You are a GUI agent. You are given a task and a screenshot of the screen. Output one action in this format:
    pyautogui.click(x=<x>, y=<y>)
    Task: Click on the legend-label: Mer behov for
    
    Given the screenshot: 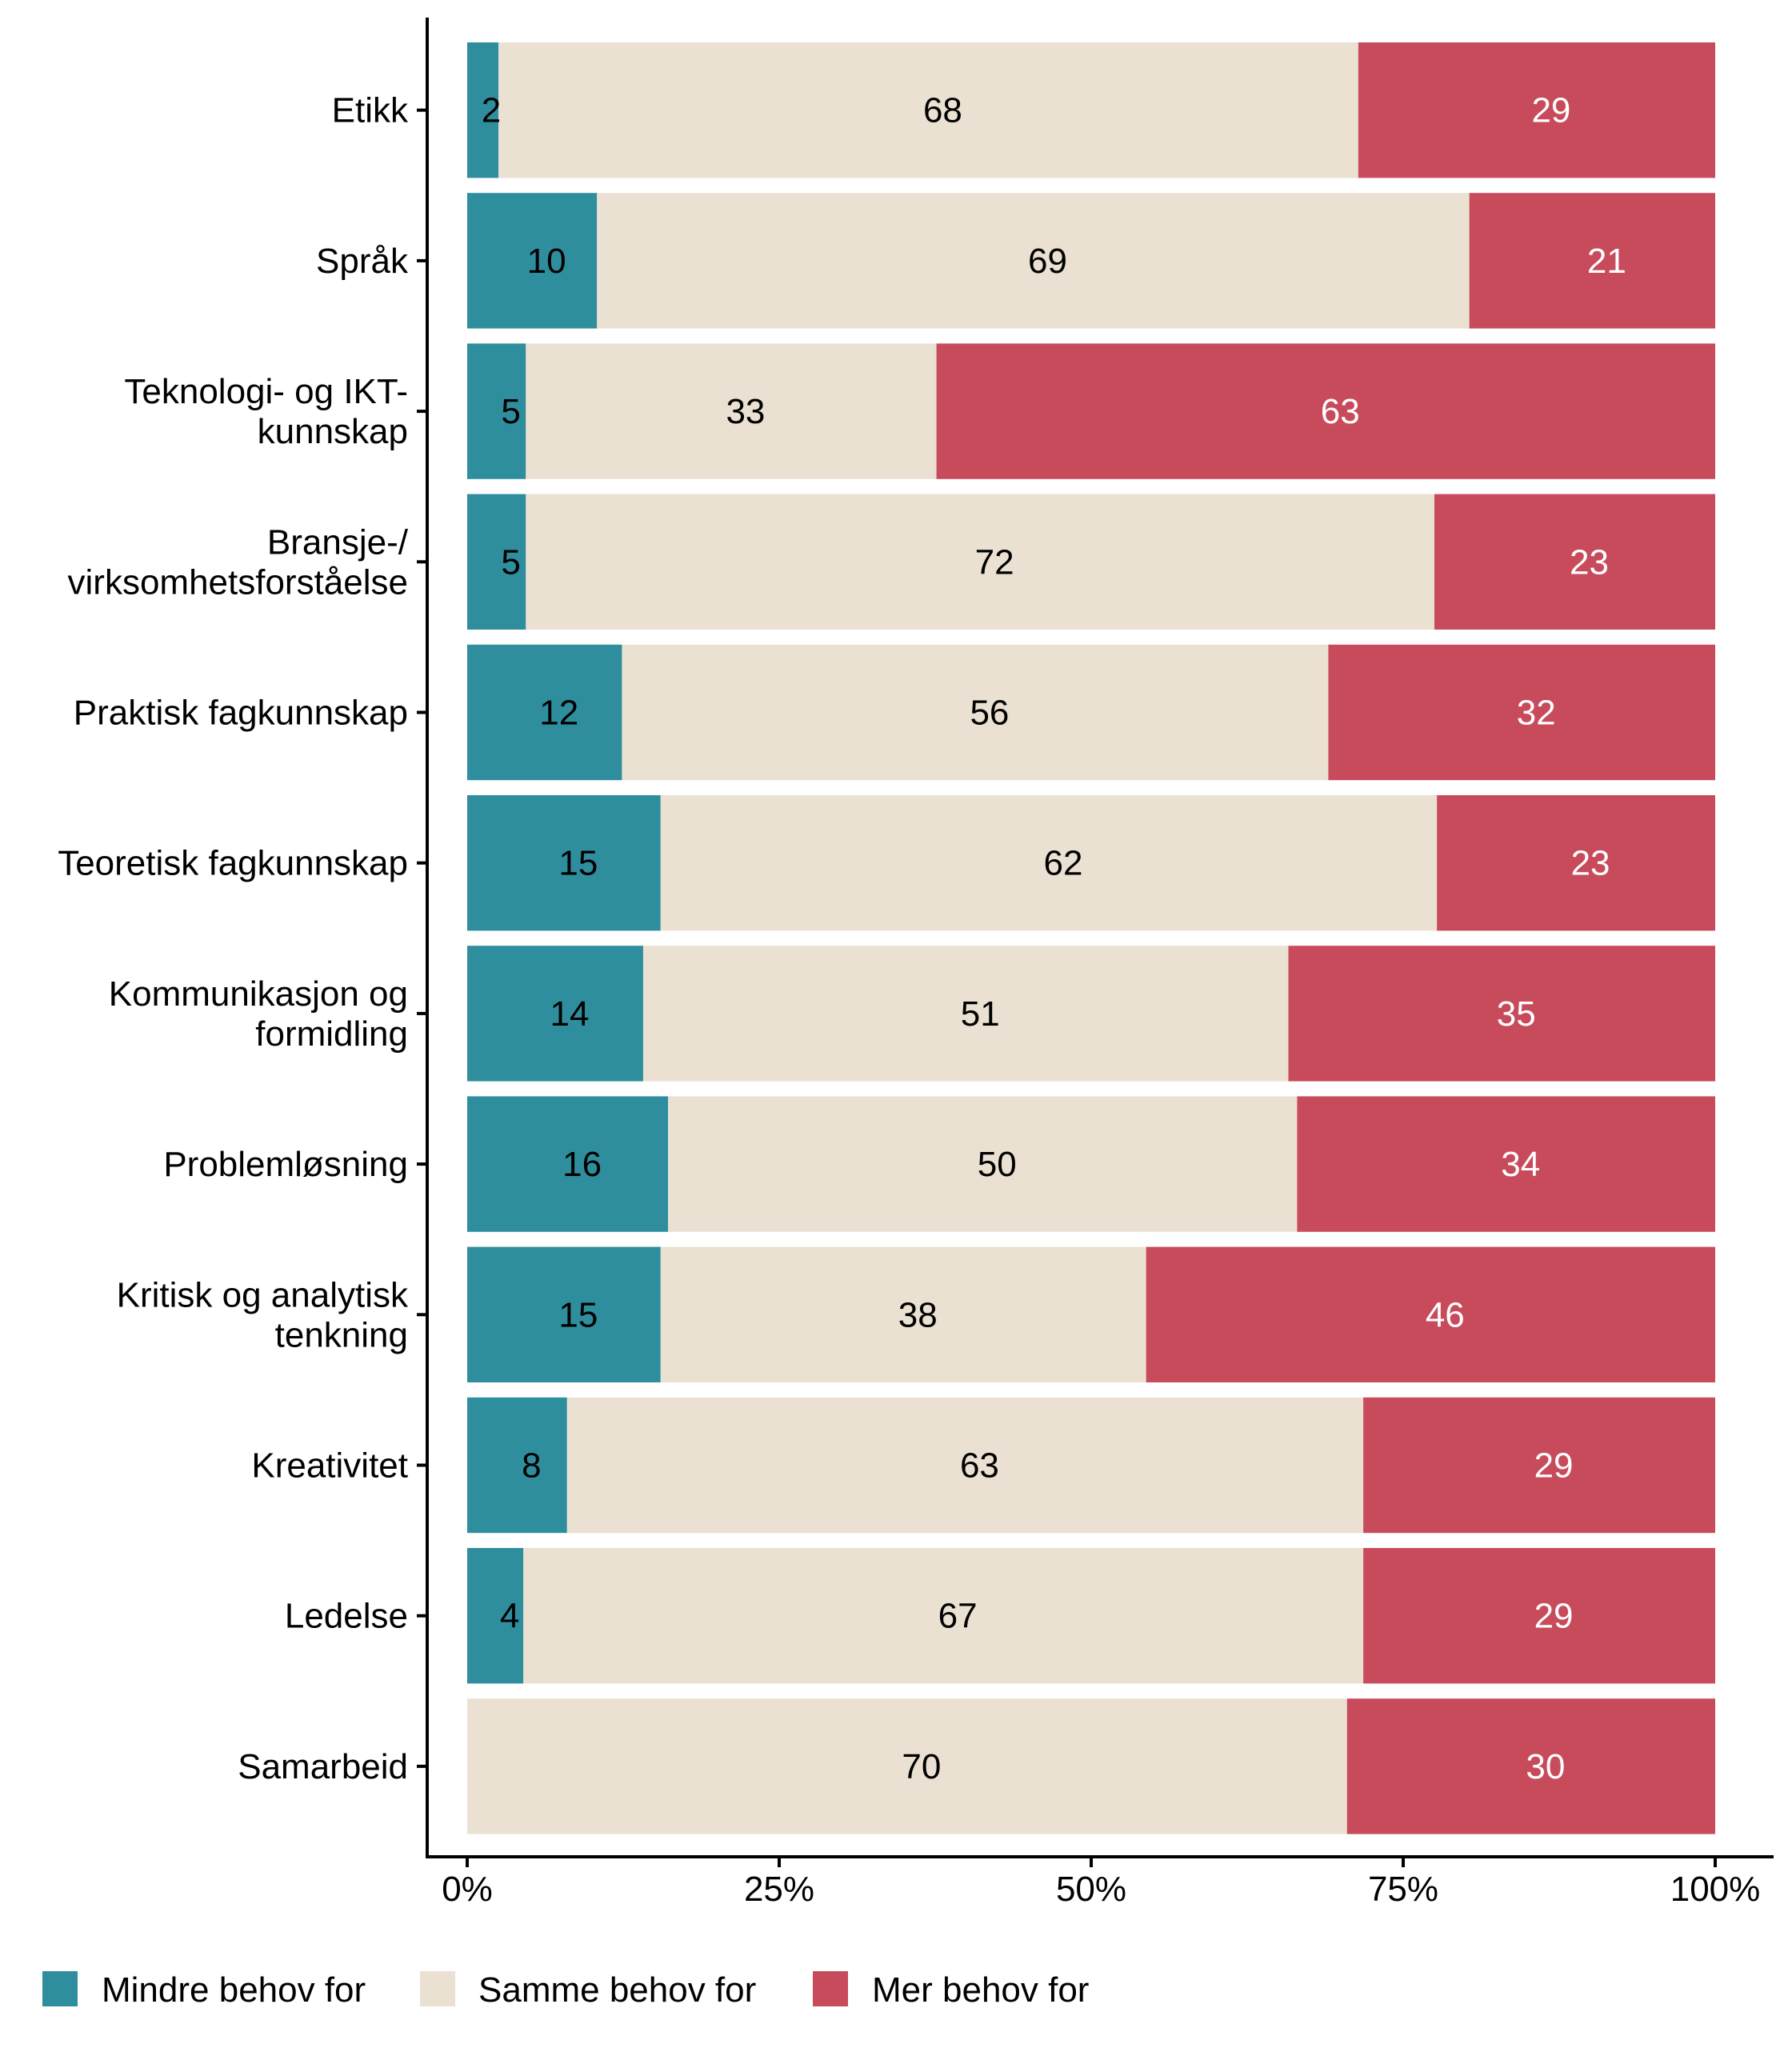 What is the action you would take?
    pyautogui.click(x=980, y=1990)
    